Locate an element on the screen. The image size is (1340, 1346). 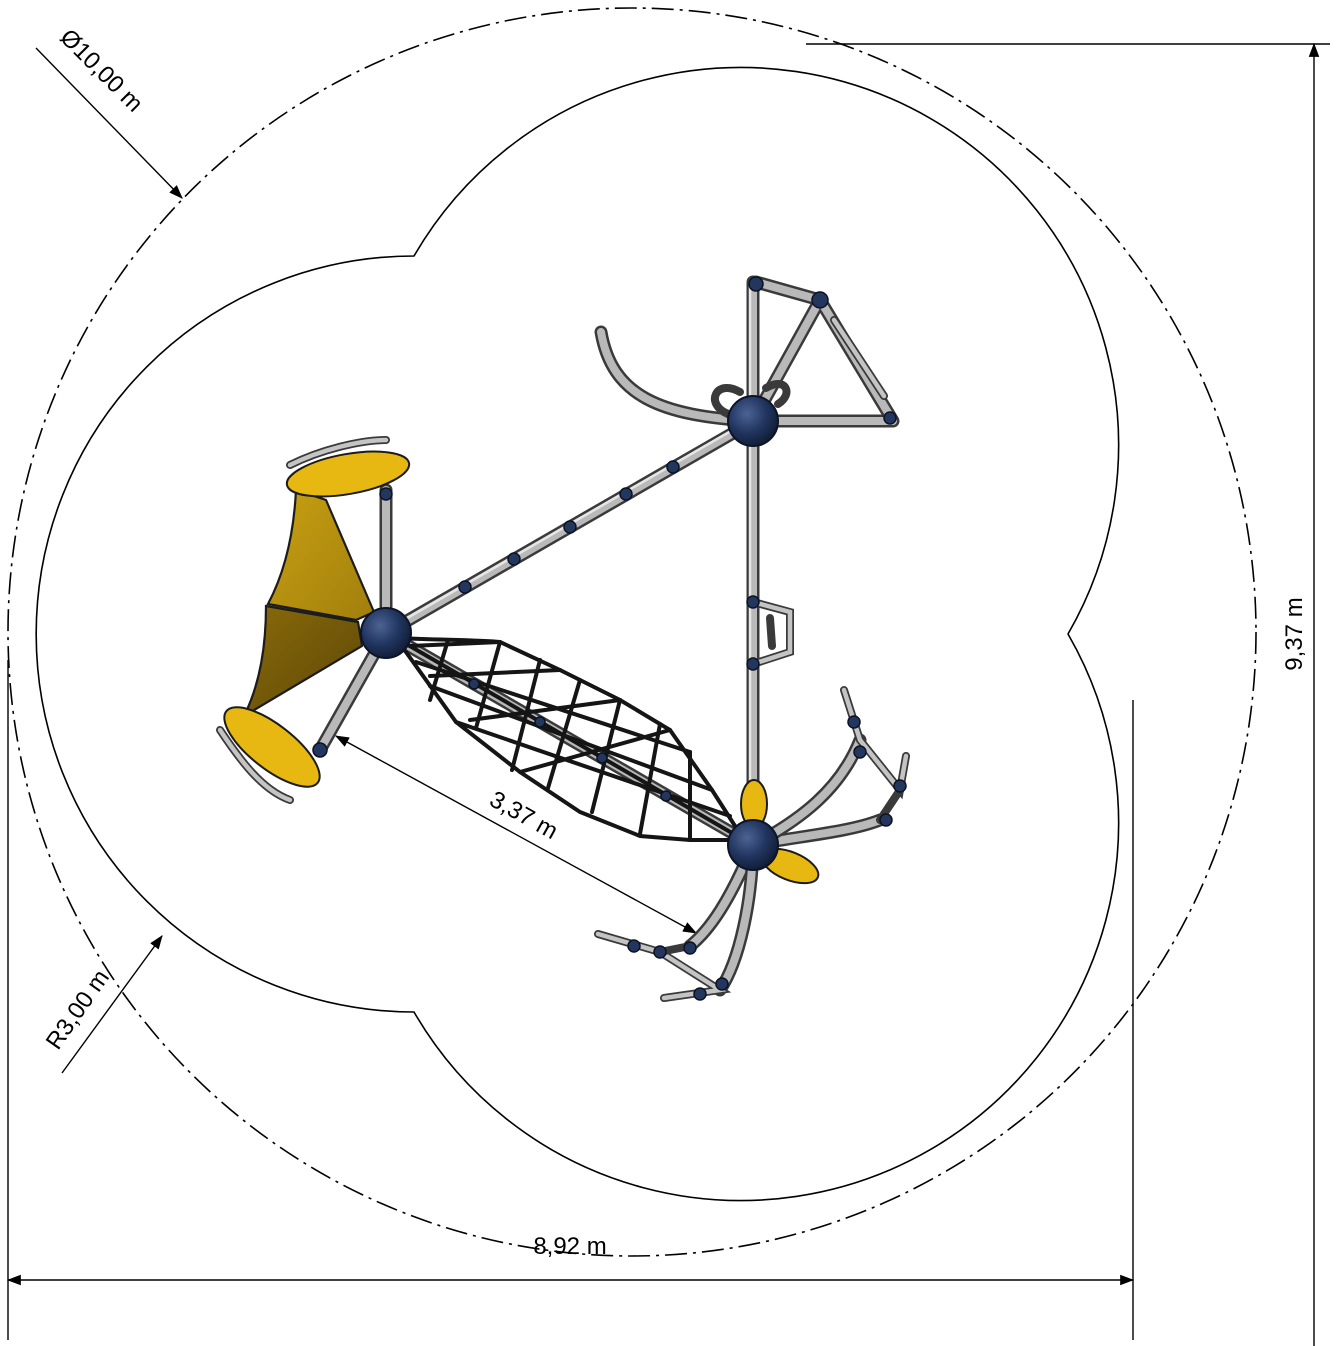
distance-dimension-line is located at coordinates (516, 834).